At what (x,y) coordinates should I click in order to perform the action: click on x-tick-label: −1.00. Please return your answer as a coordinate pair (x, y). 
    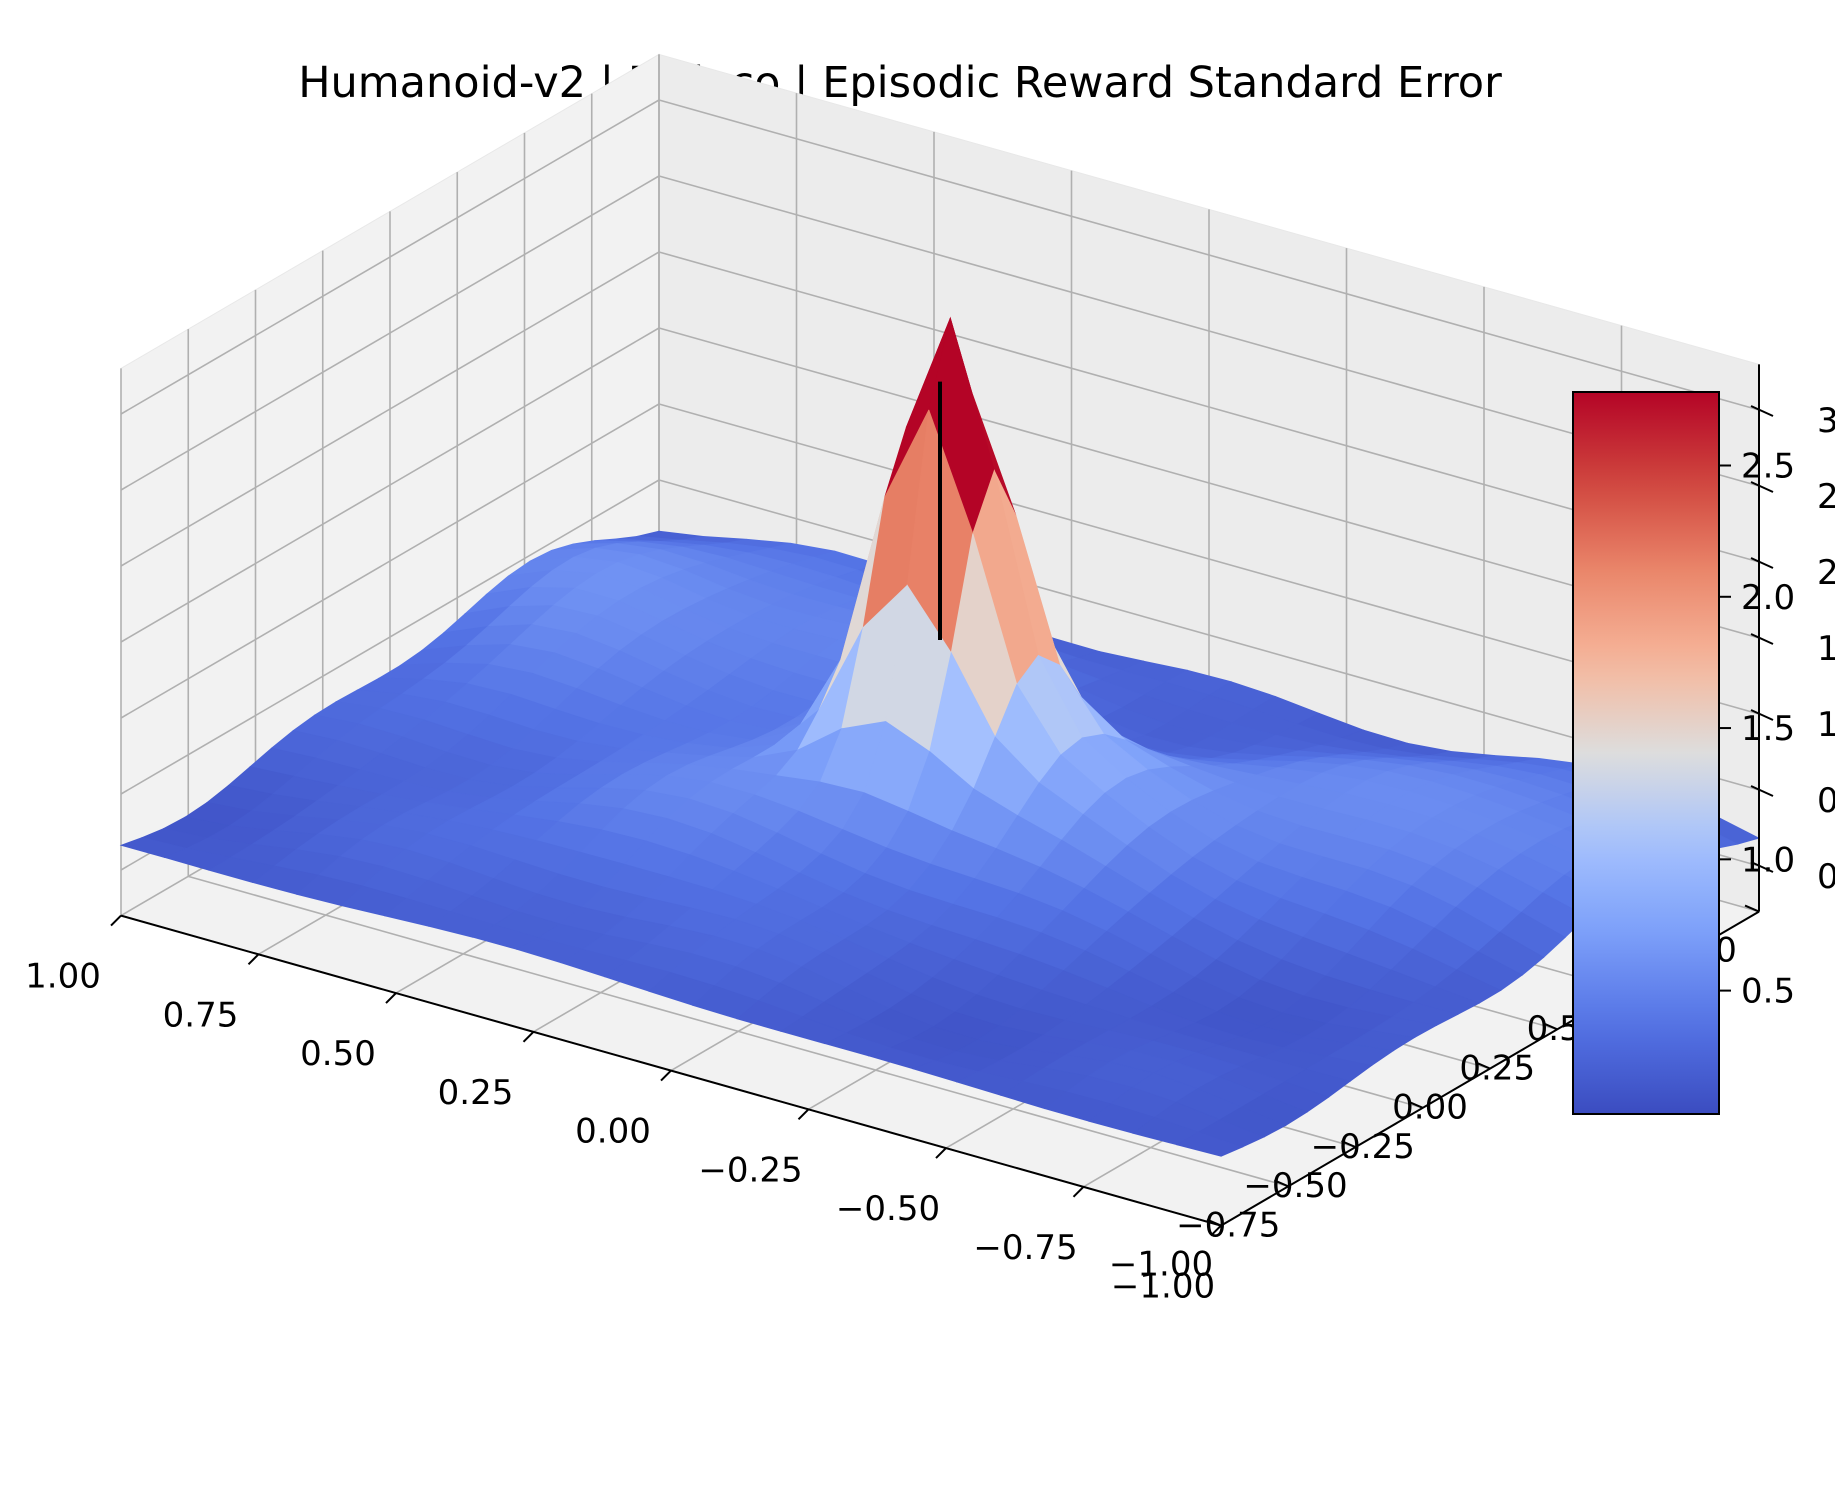
    Looking at the image, I should click on (1163, 1287).